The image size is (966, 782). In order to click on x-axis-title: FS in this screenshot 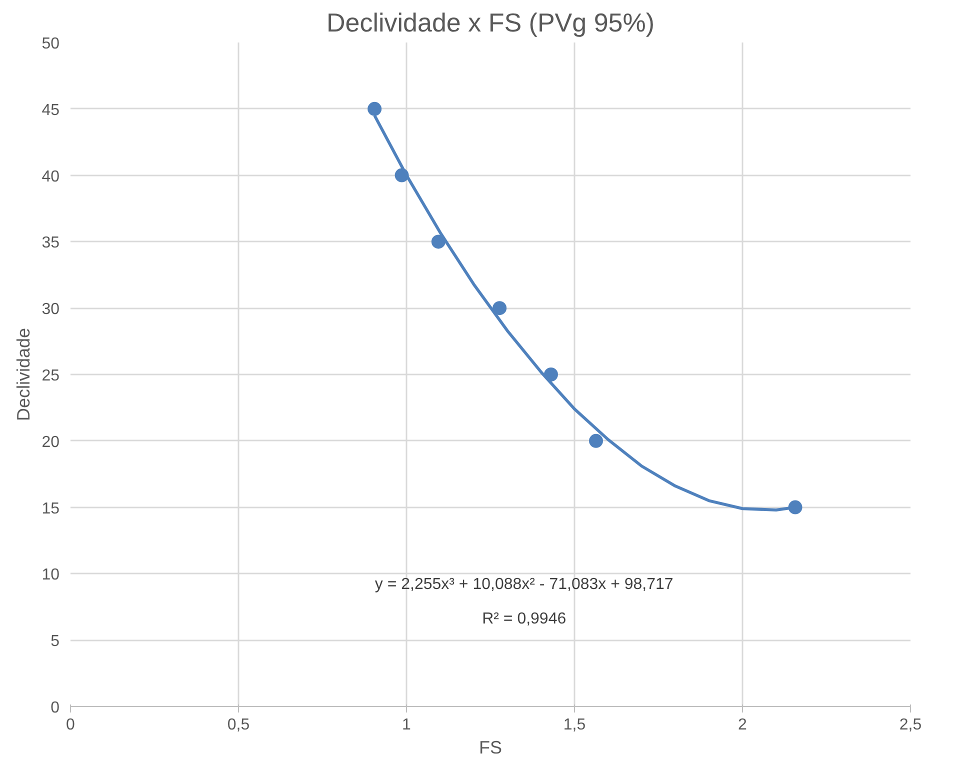, I will do `click(490, 748)`.